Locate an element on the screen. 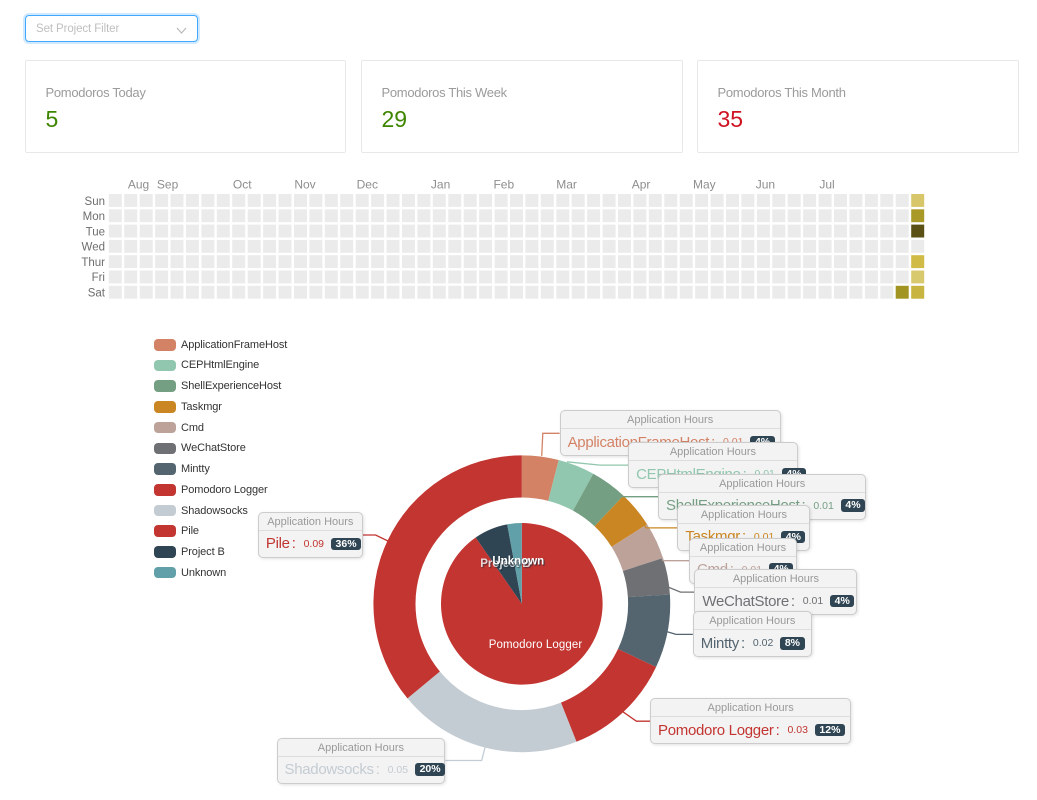 This screenshot has width=1037, height=800. svg-text: Pomodoro Logger is located at coordinates (536, 645).